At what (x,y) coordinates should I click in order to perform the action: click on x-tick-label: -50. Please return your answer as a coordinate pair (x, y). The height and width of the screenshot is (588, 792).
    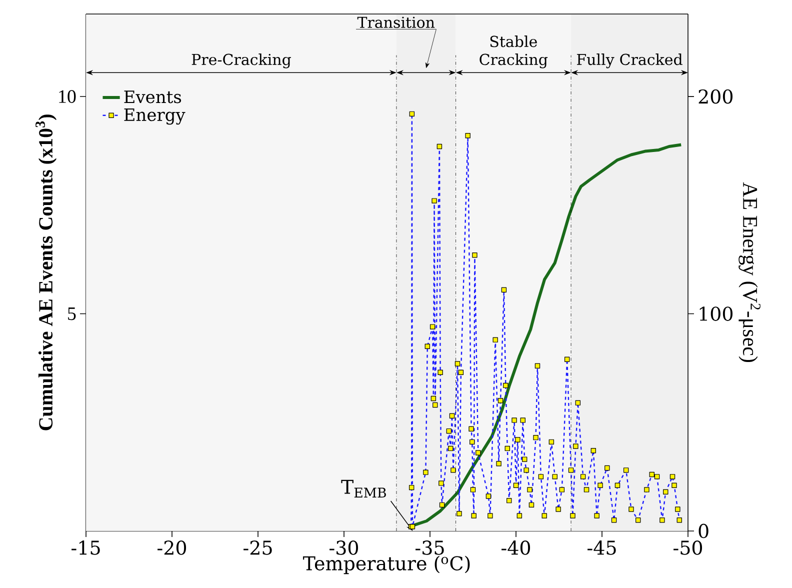
    Looking at the image, I should click on (688, 547).